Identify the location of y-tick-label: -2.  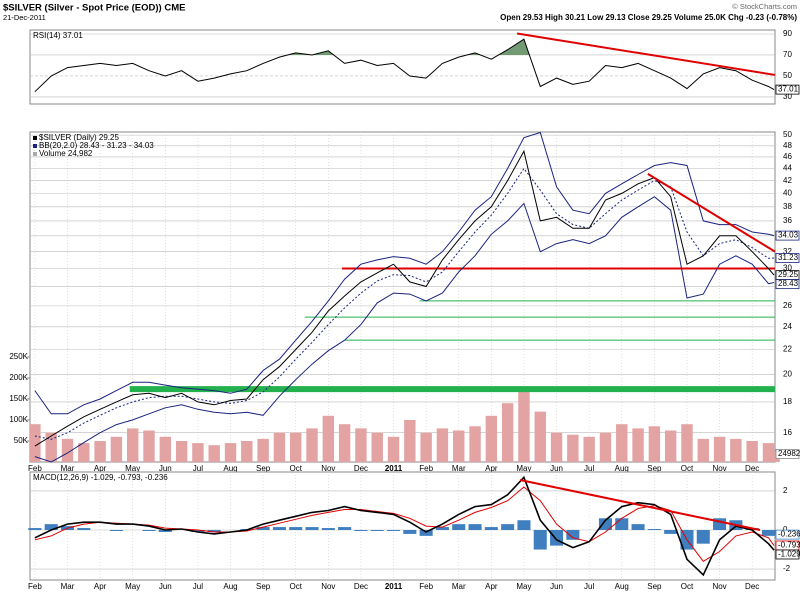
(787, 568).